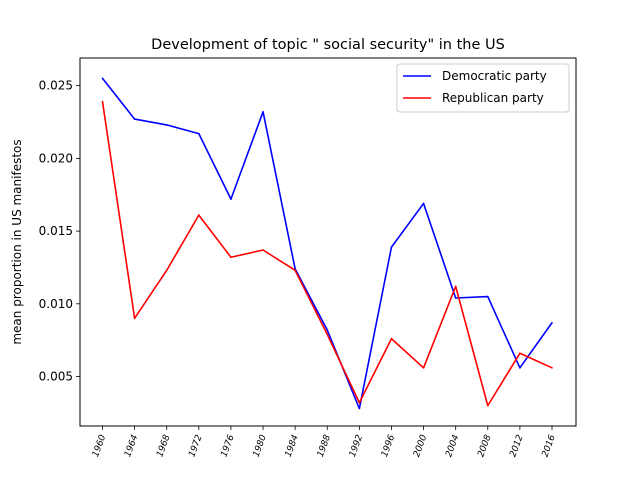 Image resolution: width=640 pixels, height=484 pixels. Describe the element at coordinates (493, 98) in the screenshot. I see `legend-label-1: Republican party` at that location.